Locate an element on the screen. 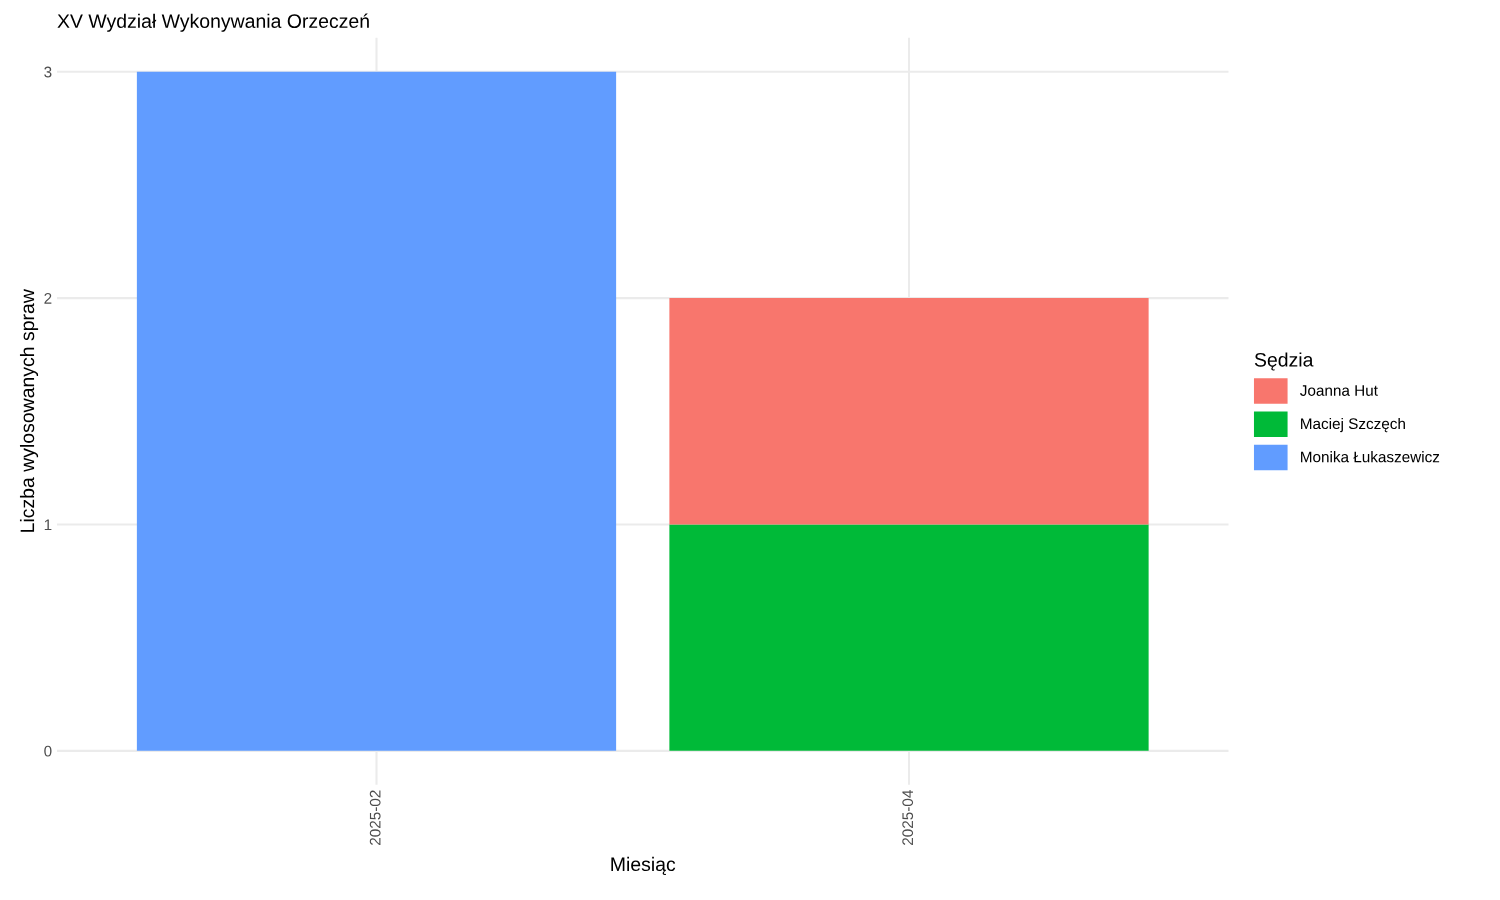  x-tick-label: 2025-04 is located at coordinates (908, 817).